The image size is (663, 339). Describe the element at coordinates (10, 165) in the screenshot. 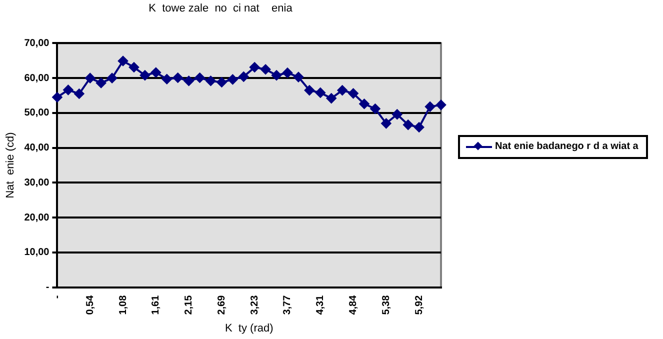

I see `y-axis-title: Nat enie (cd)` at that location.